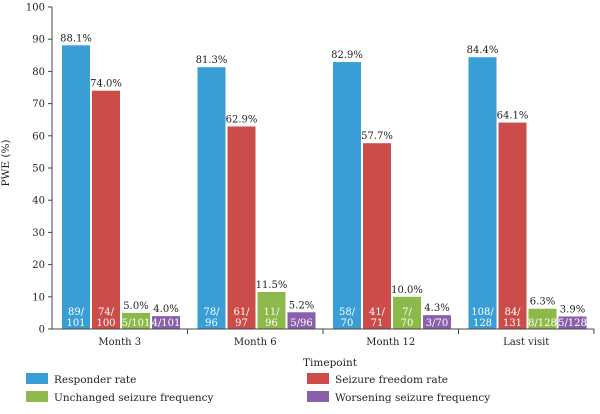 Image resolution: width=600 pixels, height=414 pixels. Describe the element at coordinates (38, 201) in the screenshot. I see `y-tick-label: 40` at that location.